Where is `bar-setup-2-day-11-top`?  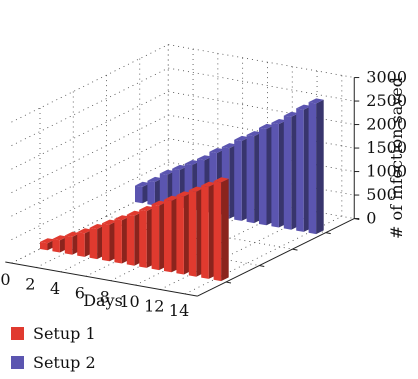
bar-setup-2-day-11-top is located at coordinates (279, 122).